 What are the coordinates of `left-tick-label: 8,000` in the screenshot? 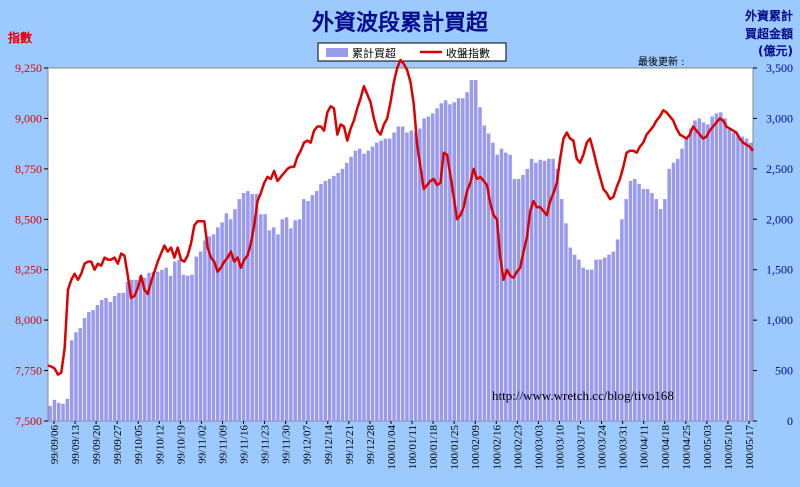 It's located at (28, 320).